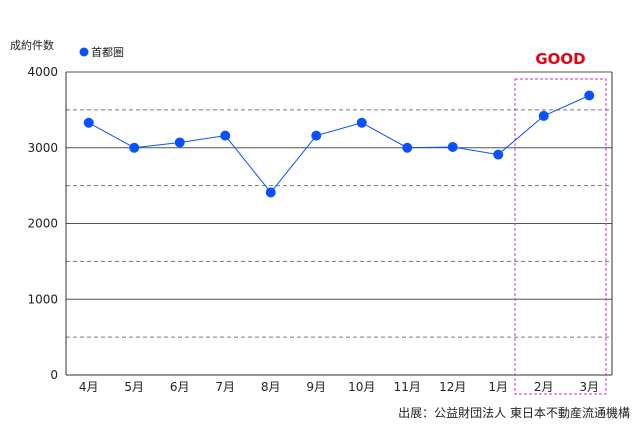 Image resolution: width=640 pixels, height=430 pixels. I want to click on y-axis-label: 成約件数, so click(32, 45).